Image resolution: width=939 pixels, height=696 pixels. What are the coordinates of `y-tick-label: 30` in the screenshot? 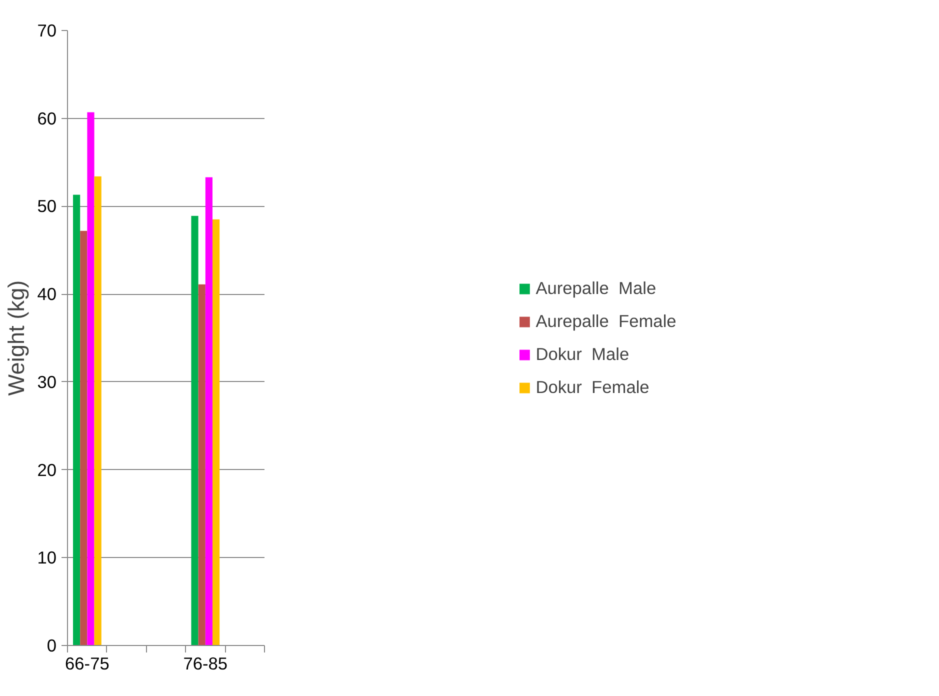 It's located at (47, 382).